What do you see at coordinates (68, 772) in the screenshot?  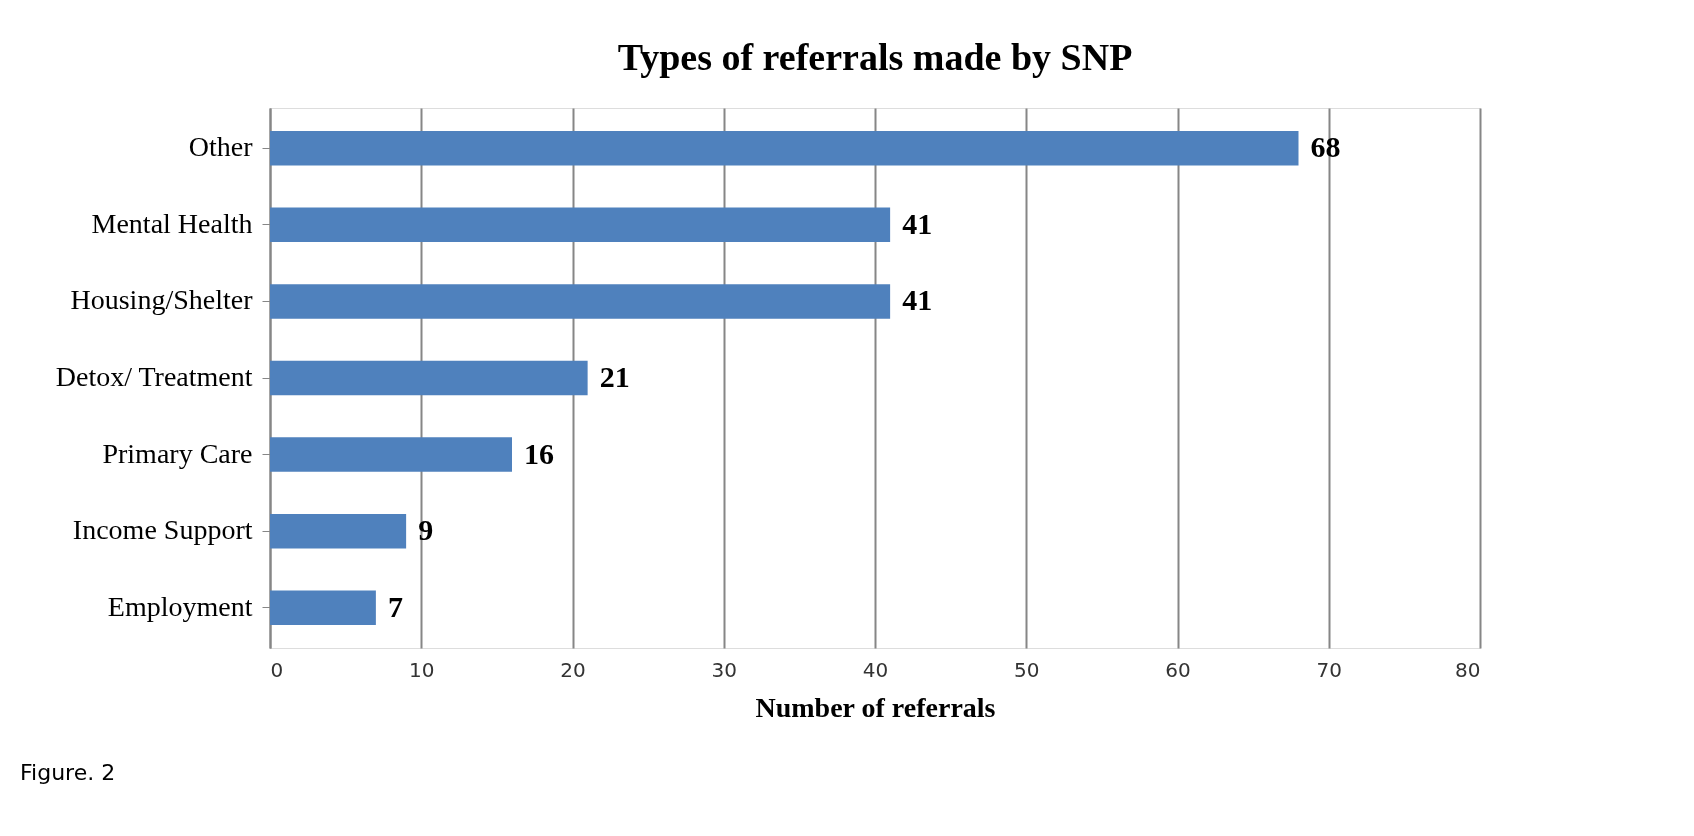 I see `text: Figure. 2` at bounding box center [68, 772].